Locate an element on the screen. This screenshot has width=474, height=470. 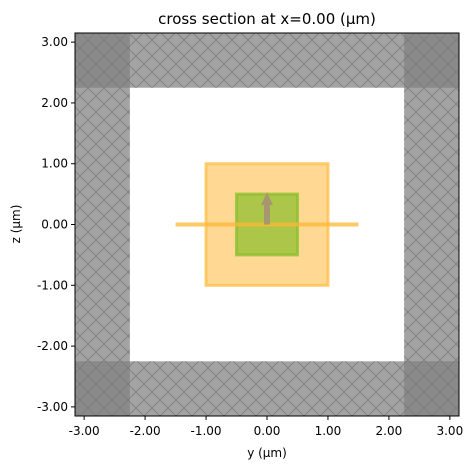
x-tick-label: 0.00 is located at coordinates (267, 431).